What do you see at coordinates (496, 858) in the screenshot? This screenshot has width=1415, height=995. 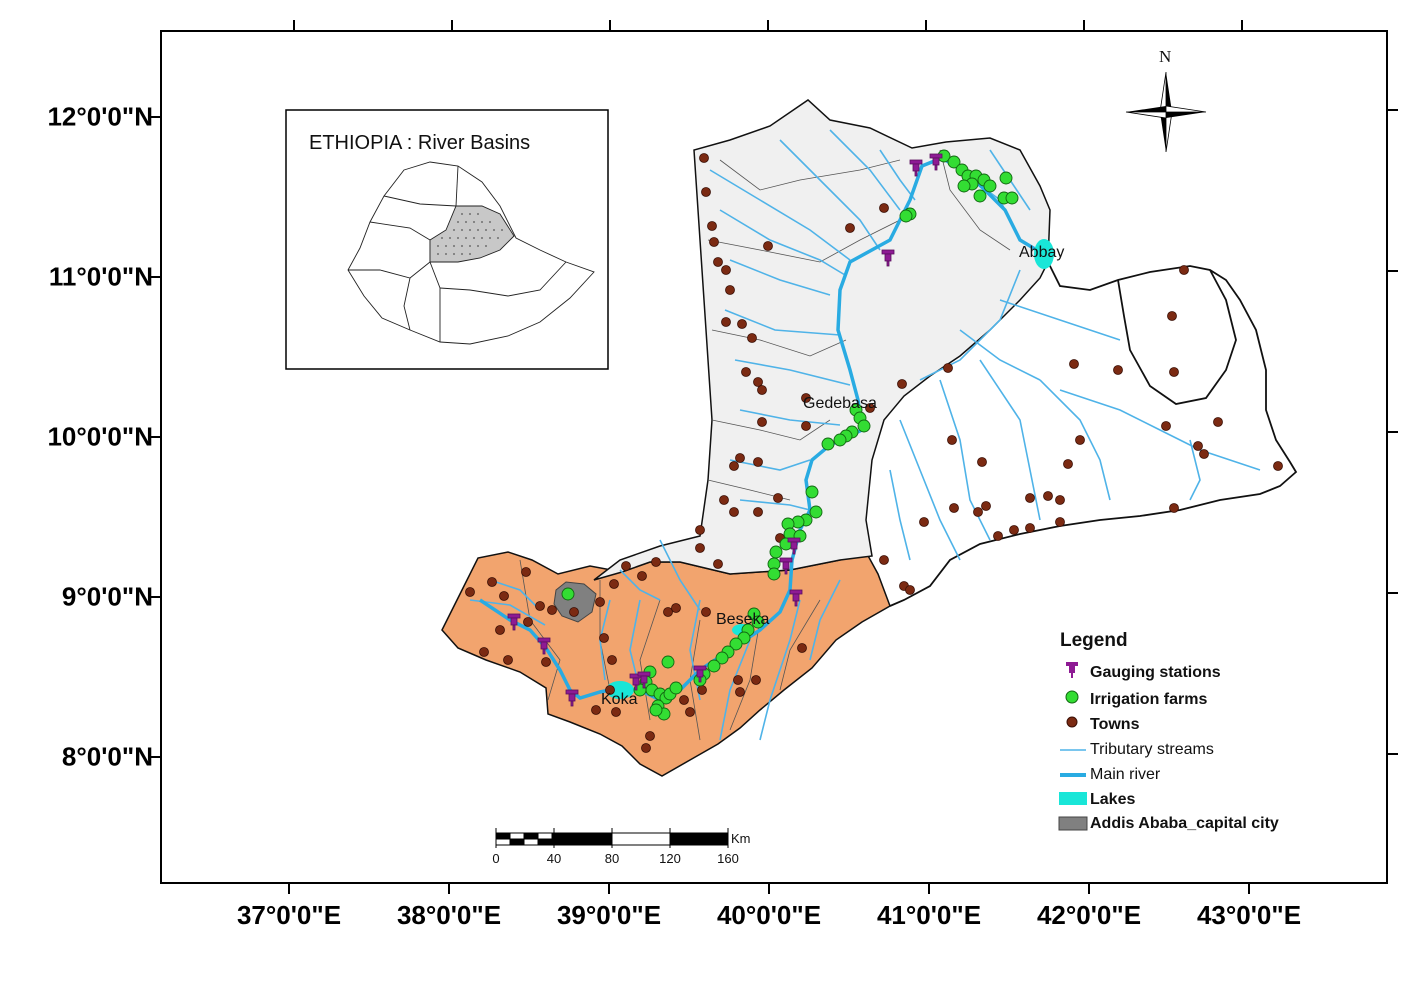 I see `scale-tick-0: 0` at bounding box center [496, 858].